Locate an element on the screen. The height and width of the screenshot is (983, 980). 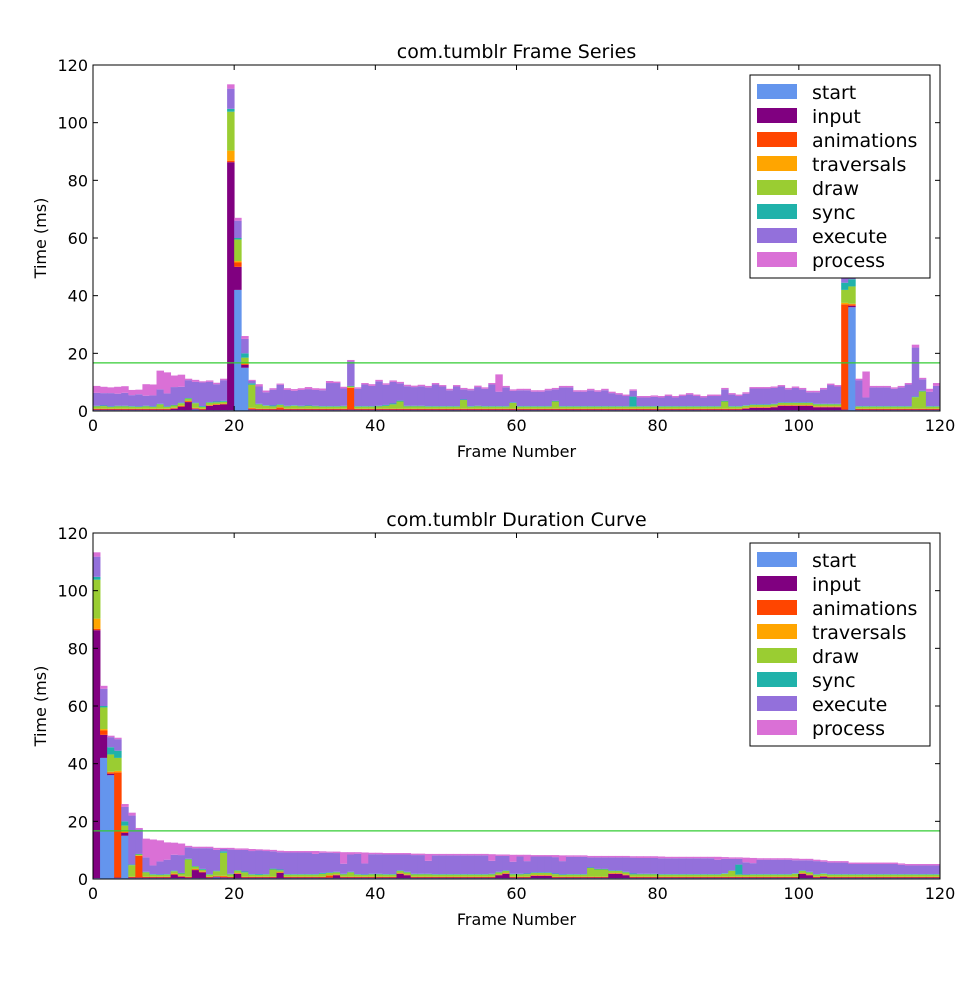
duration-curve-ytick-label: 100 is located at coordinates (72, 591).